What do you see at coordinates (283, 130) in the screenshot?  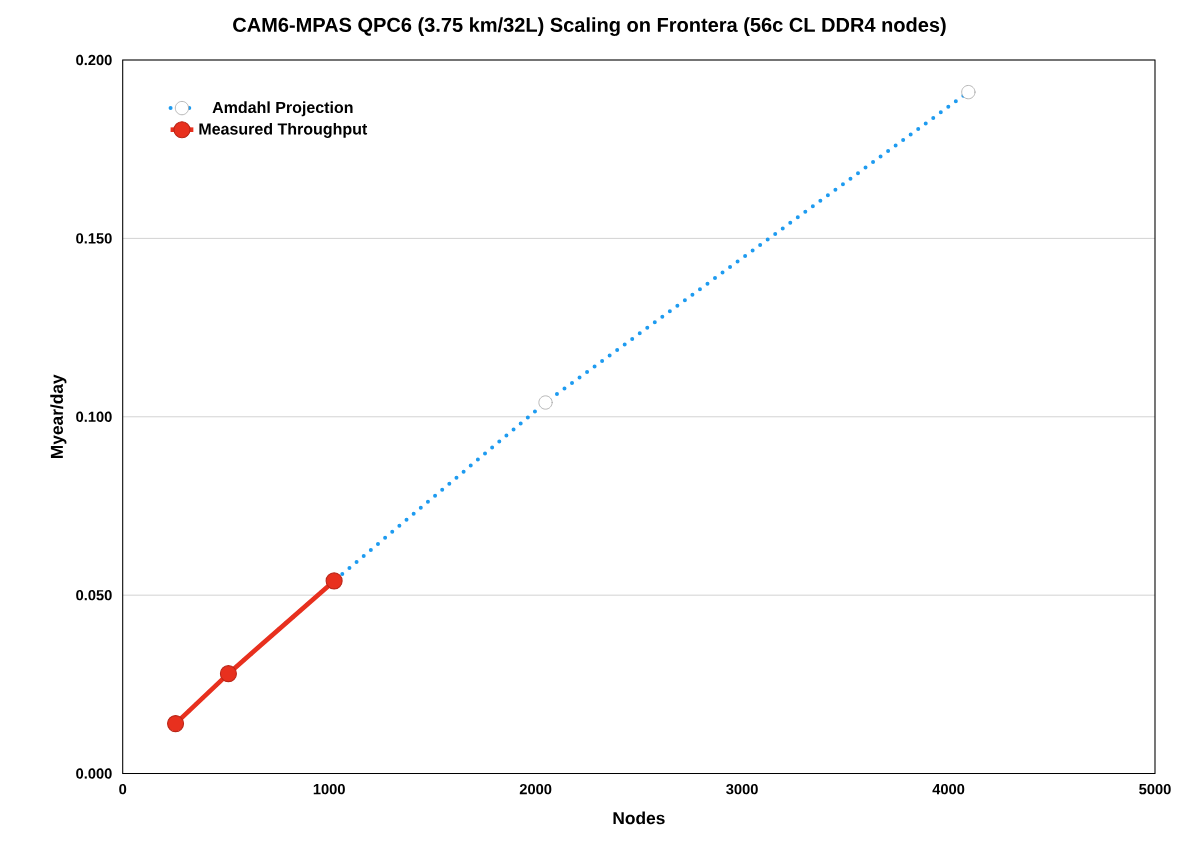 I see `legend-label: Measured Throughput` at bounding box center [283, 130].